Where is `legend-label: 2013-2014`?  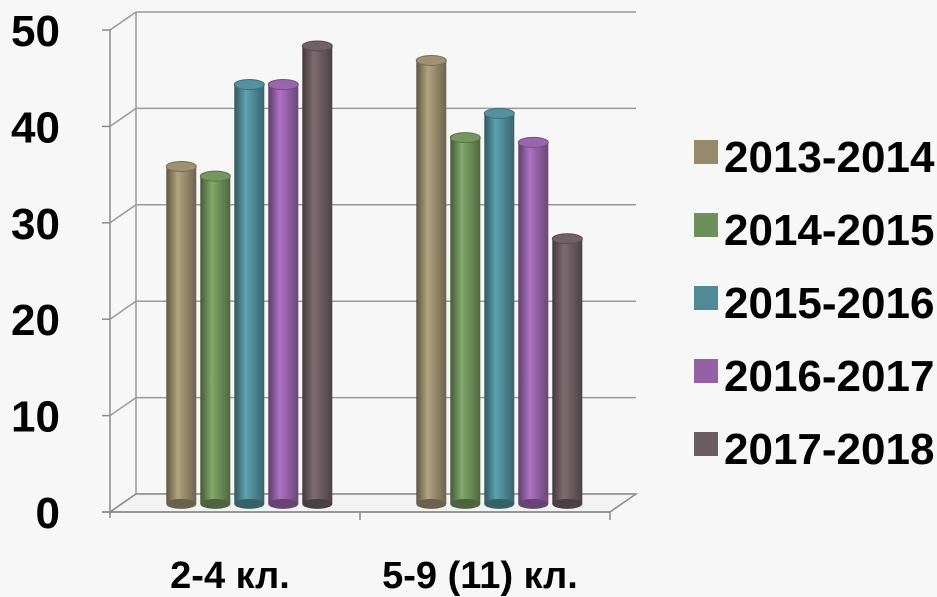
legend-label: 2013-2014 is located at coordinates (829, 157).